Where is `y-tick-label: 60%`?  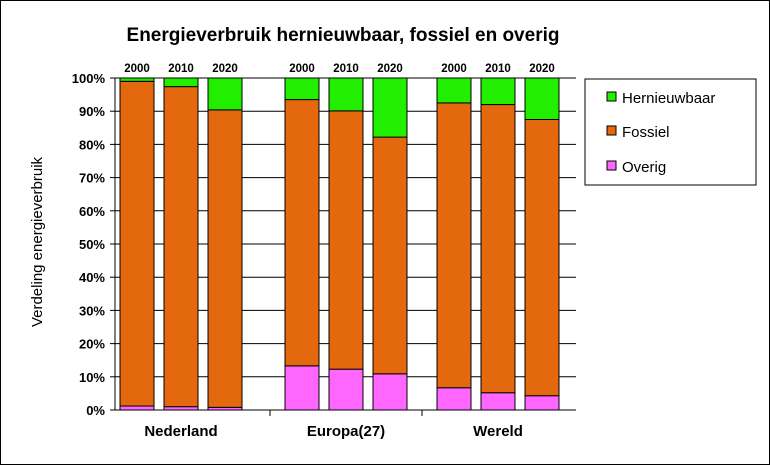 y-tick-label: 60% is located at coordinates (92, 211).